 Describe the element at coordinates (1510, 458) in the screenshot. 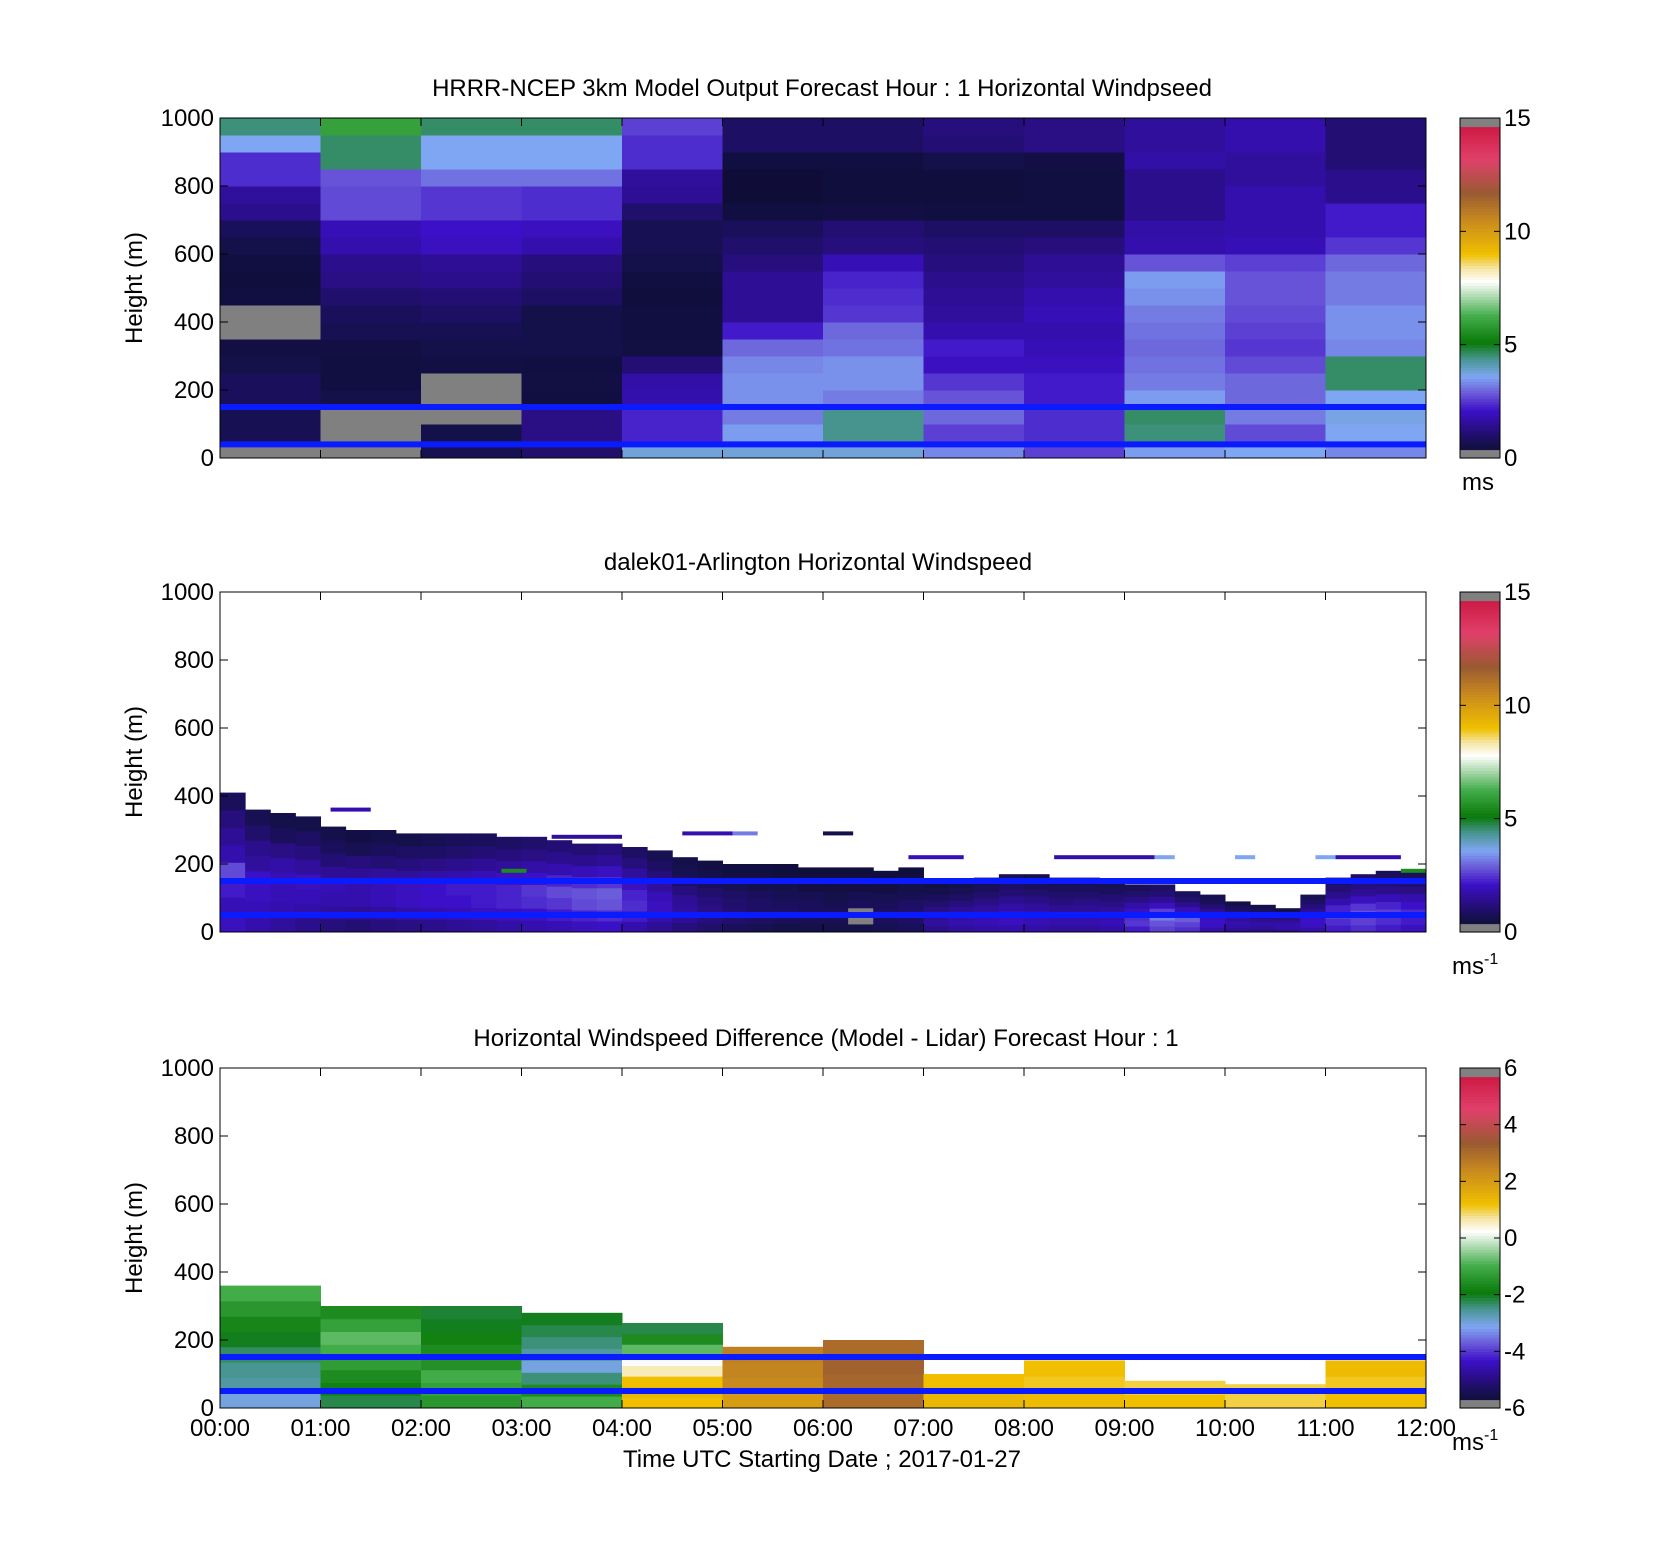

I see `colorbar-tick-label: 0` at that location.